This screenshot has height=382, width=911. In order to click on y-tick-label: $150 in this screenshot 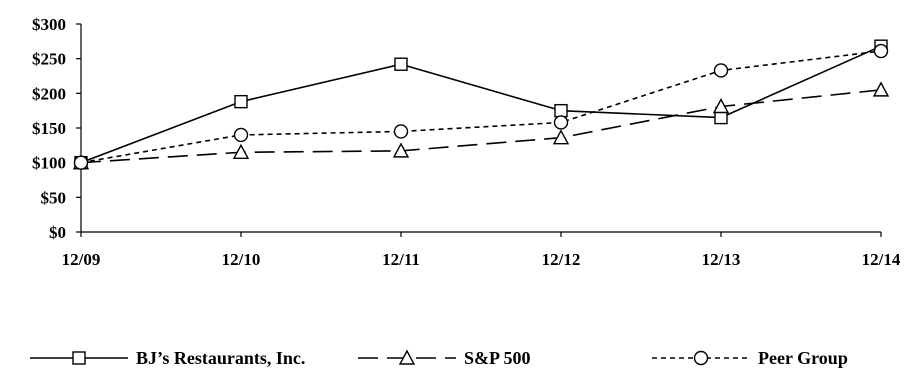, I will do `click(49, 128)`.